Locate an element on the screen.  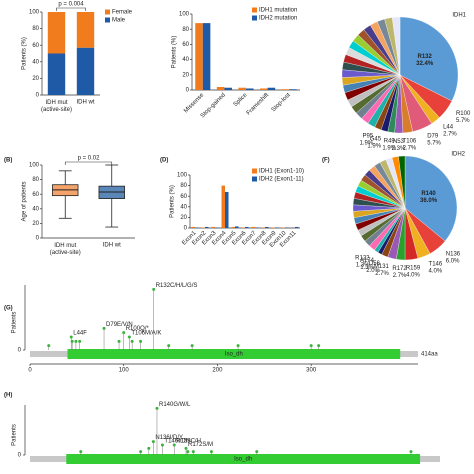
slice-value-label: 5.7% is located at coordinates (434, 144).